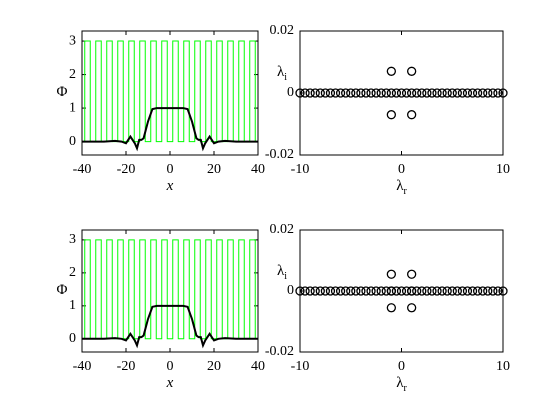 The image size is (554, 416). What do you see at coordinates (405, 191) in the screenshot?
I see `xlabel-subscript: r` at bounding box center [405, 191].